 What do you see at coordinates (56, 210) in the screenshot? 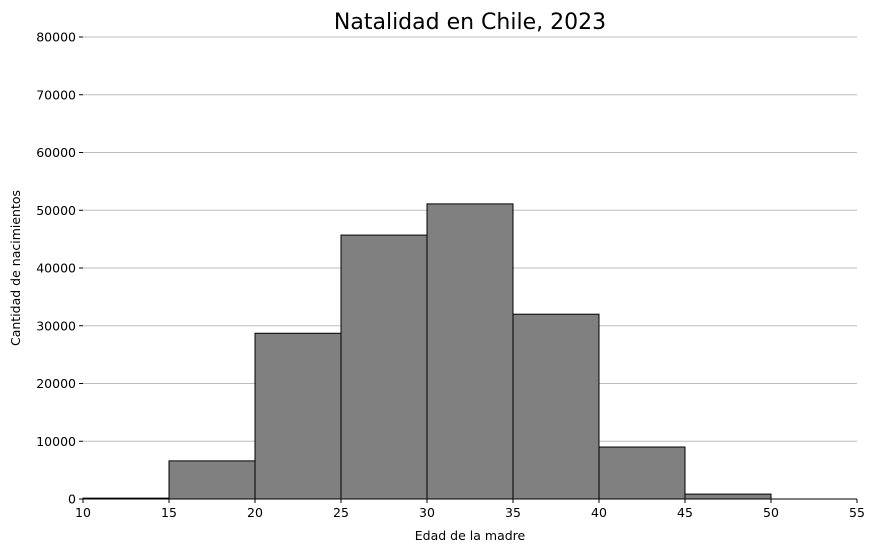
I see `y-tick-label: 50000` at bounding box center [56, 210].